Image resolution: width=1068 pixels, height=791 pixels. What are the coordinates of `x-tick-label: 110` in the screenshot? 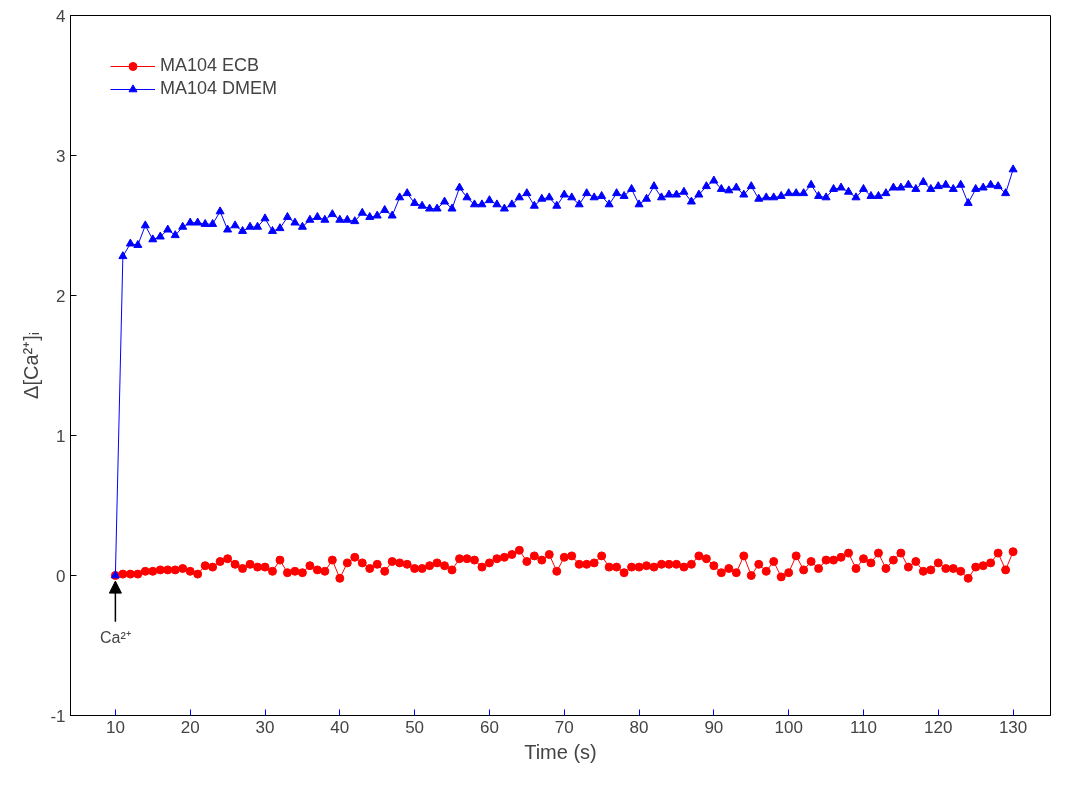 It's located at (863, 727).